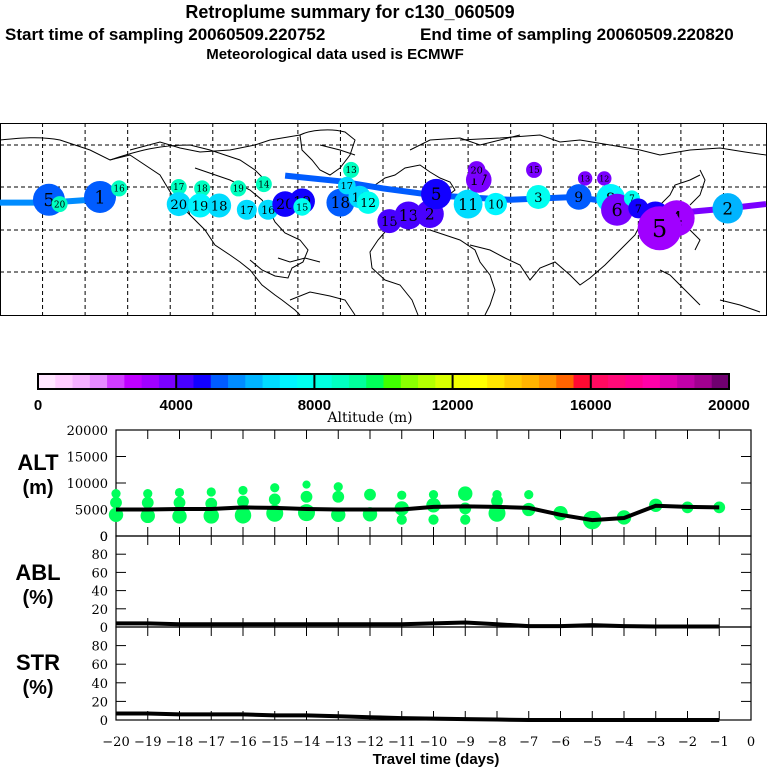 The image size is (768, 768). I want to click on x-tick-label: −10, so click(433, 742).